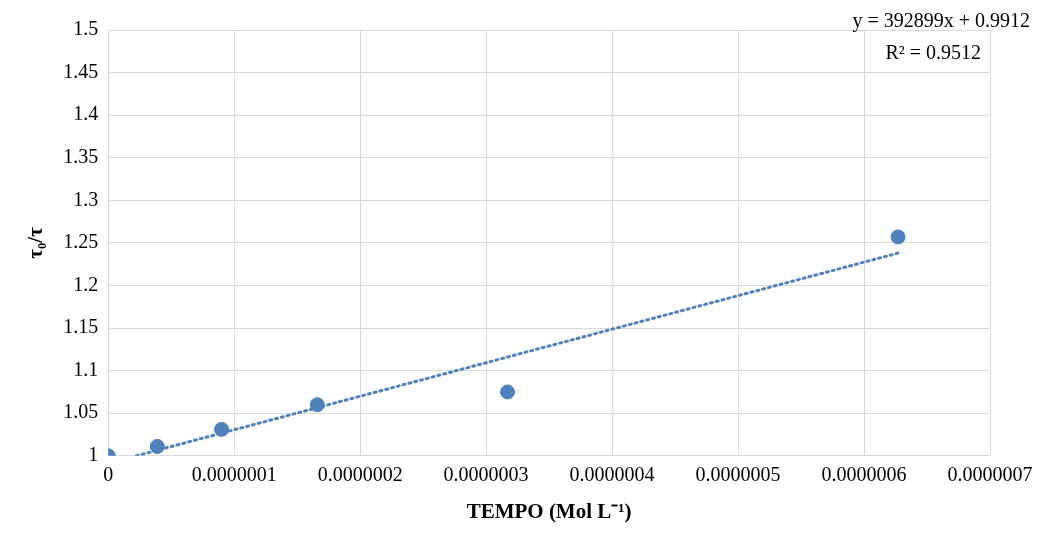 This screenshot has height=549, width=1060. Describe the element at coordinates (81, 241) in the screenshot. I see `y-tick-label: 1.25` at that location.